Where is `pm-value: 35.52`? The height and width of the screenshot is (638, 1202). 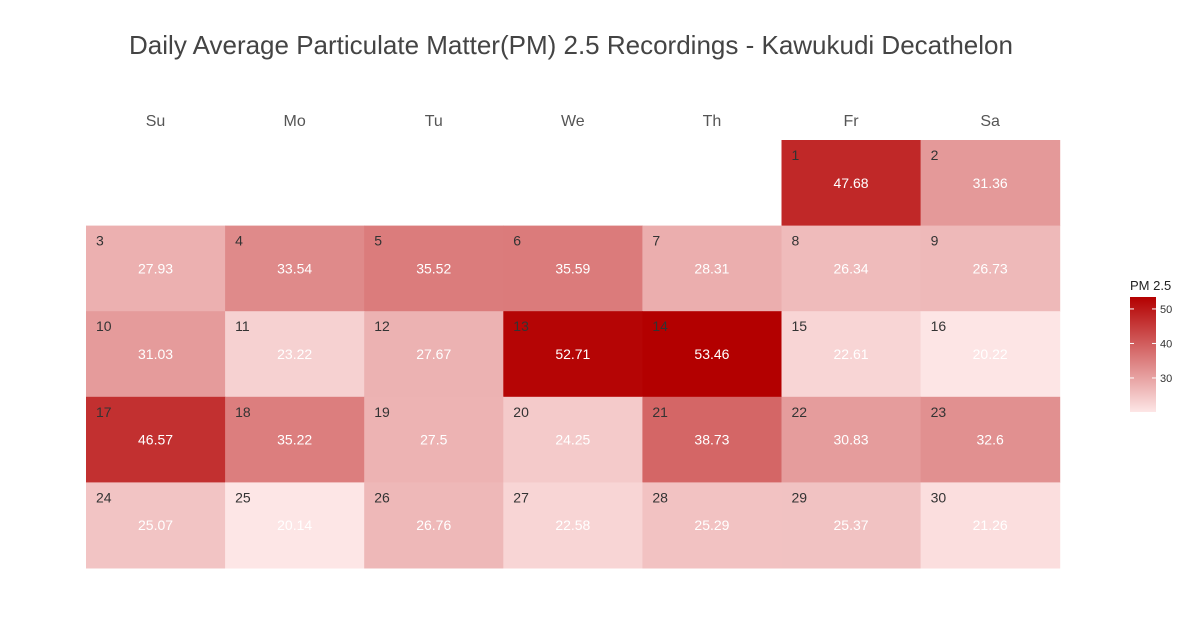 pm-value: 35.52 is located at coordinates (433, 268).